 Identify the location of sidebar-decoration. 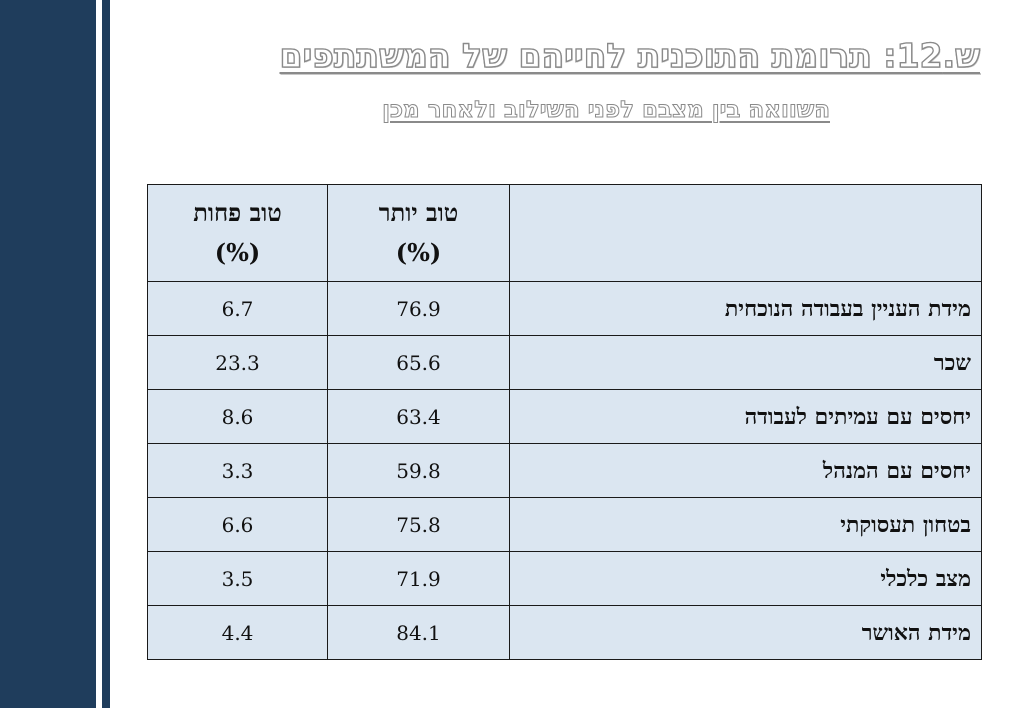
(48, 354).